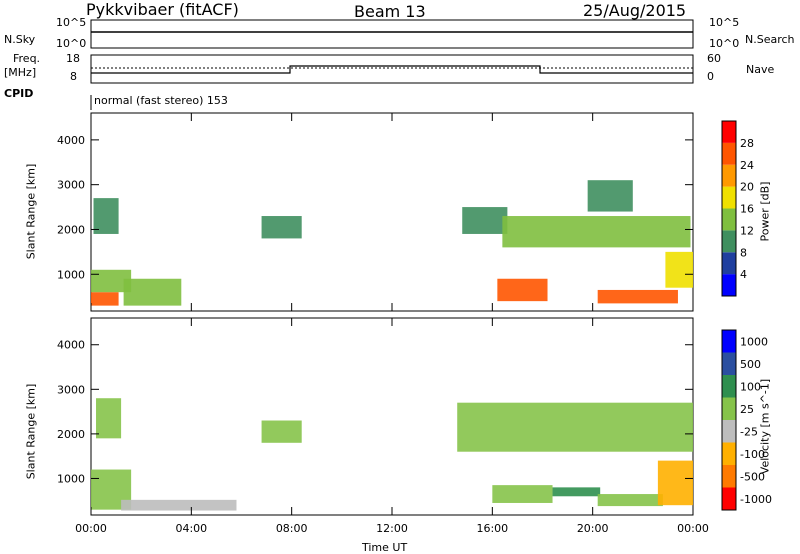 The image size is (800, 554). I want to click on velocity-ytick-label: 2000, so click(71, 434).